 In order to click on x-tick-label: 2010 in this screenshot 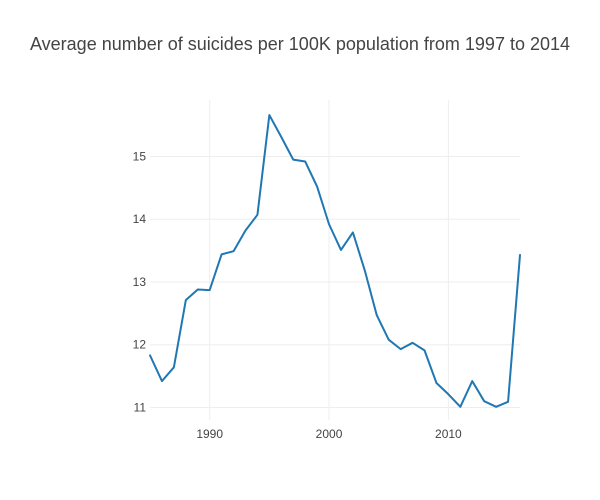, I will do `click(448, 434)`.